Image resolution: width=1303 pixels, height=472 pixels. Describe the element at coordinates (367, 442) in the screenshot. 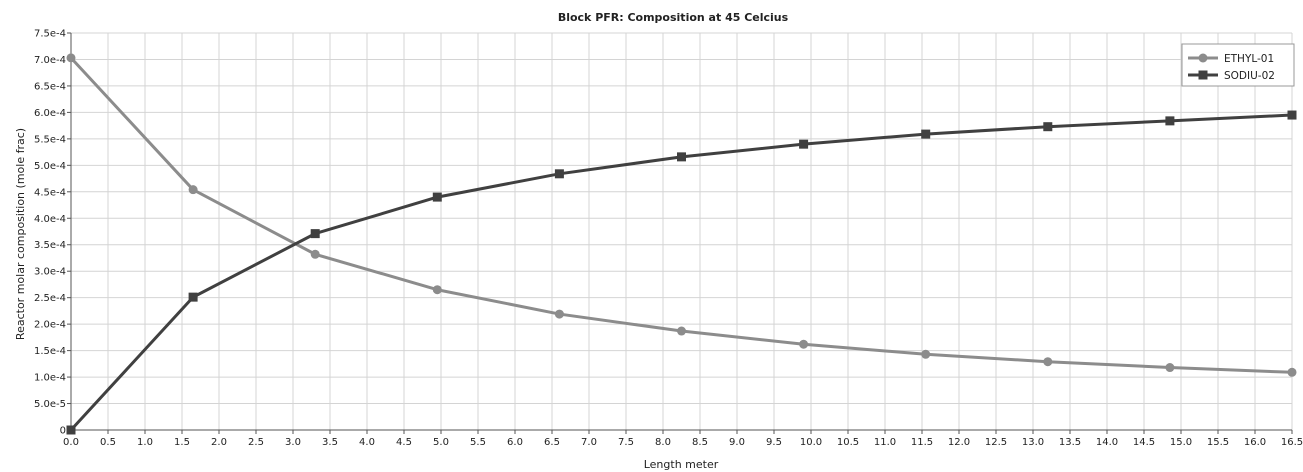

I see `x-tick-label: 4.0` at that location.